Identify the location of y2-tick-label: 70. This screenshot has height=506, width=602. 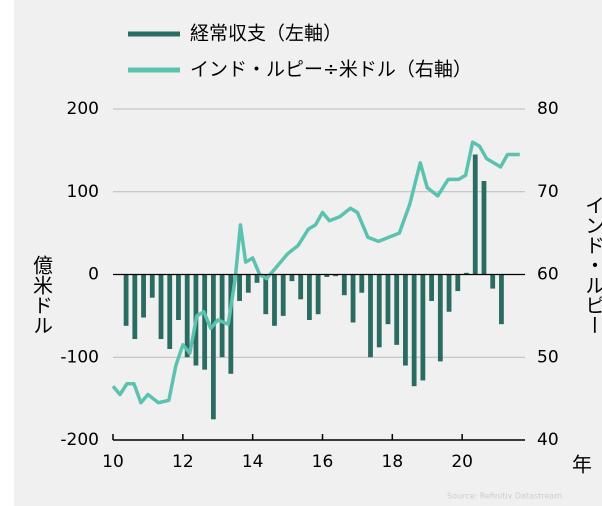
(548, 192).